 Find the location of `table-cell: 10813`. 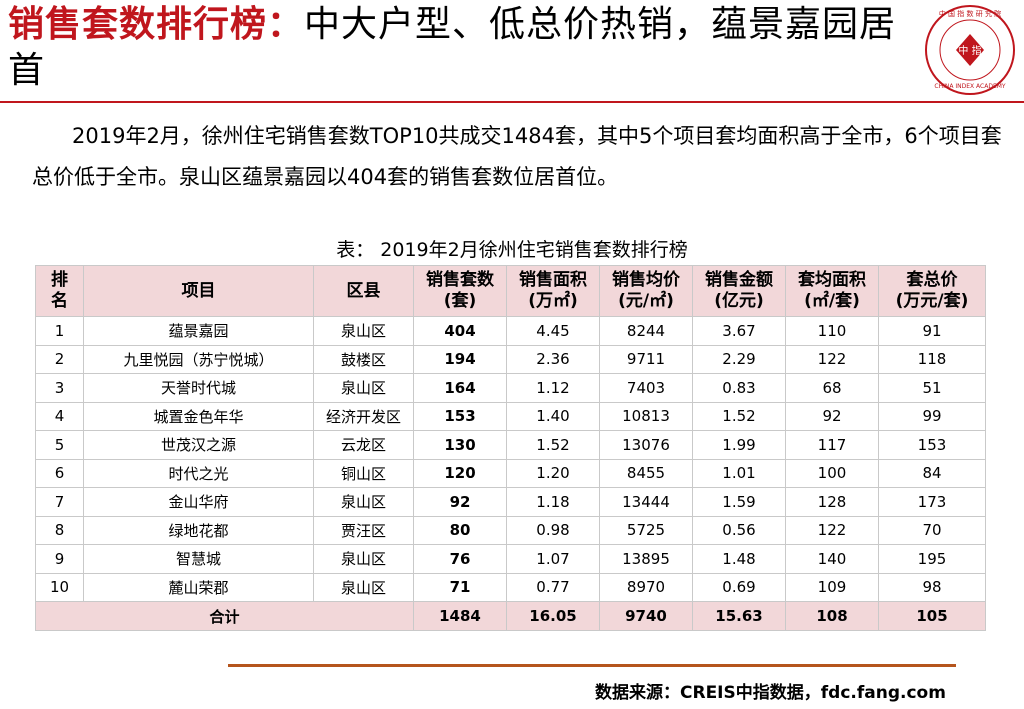

table-cell: 10813 is located at coordinates (646, 416).